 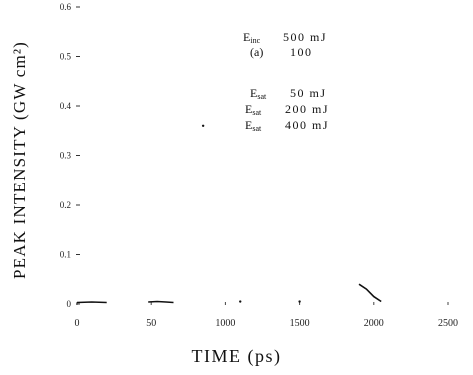 What do you see at coordinates (69, 304) in the screenshot?
I see `y-tick-label: 0` at bounding box center [69, 304].